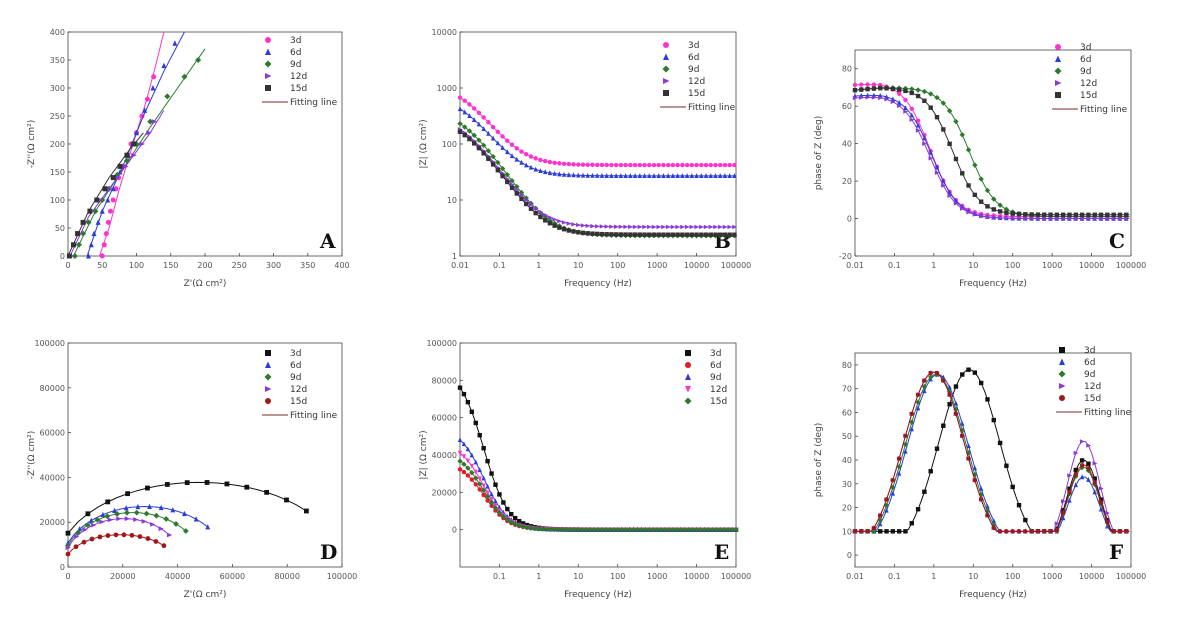  What do you see at coordinates (847, 181) in the screenshot?
I see `y-tick-label: 20` at bounding box center [847, 181].